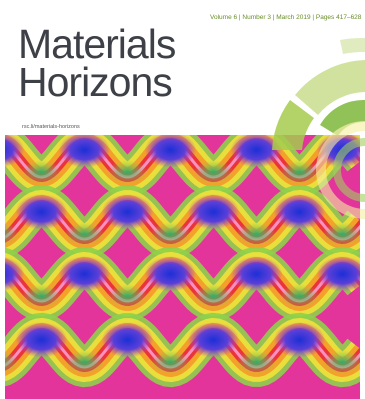 Image resolution: width=365 pixels, height=399 pixels. I want to click on decor-arcs, so click(318, 128).